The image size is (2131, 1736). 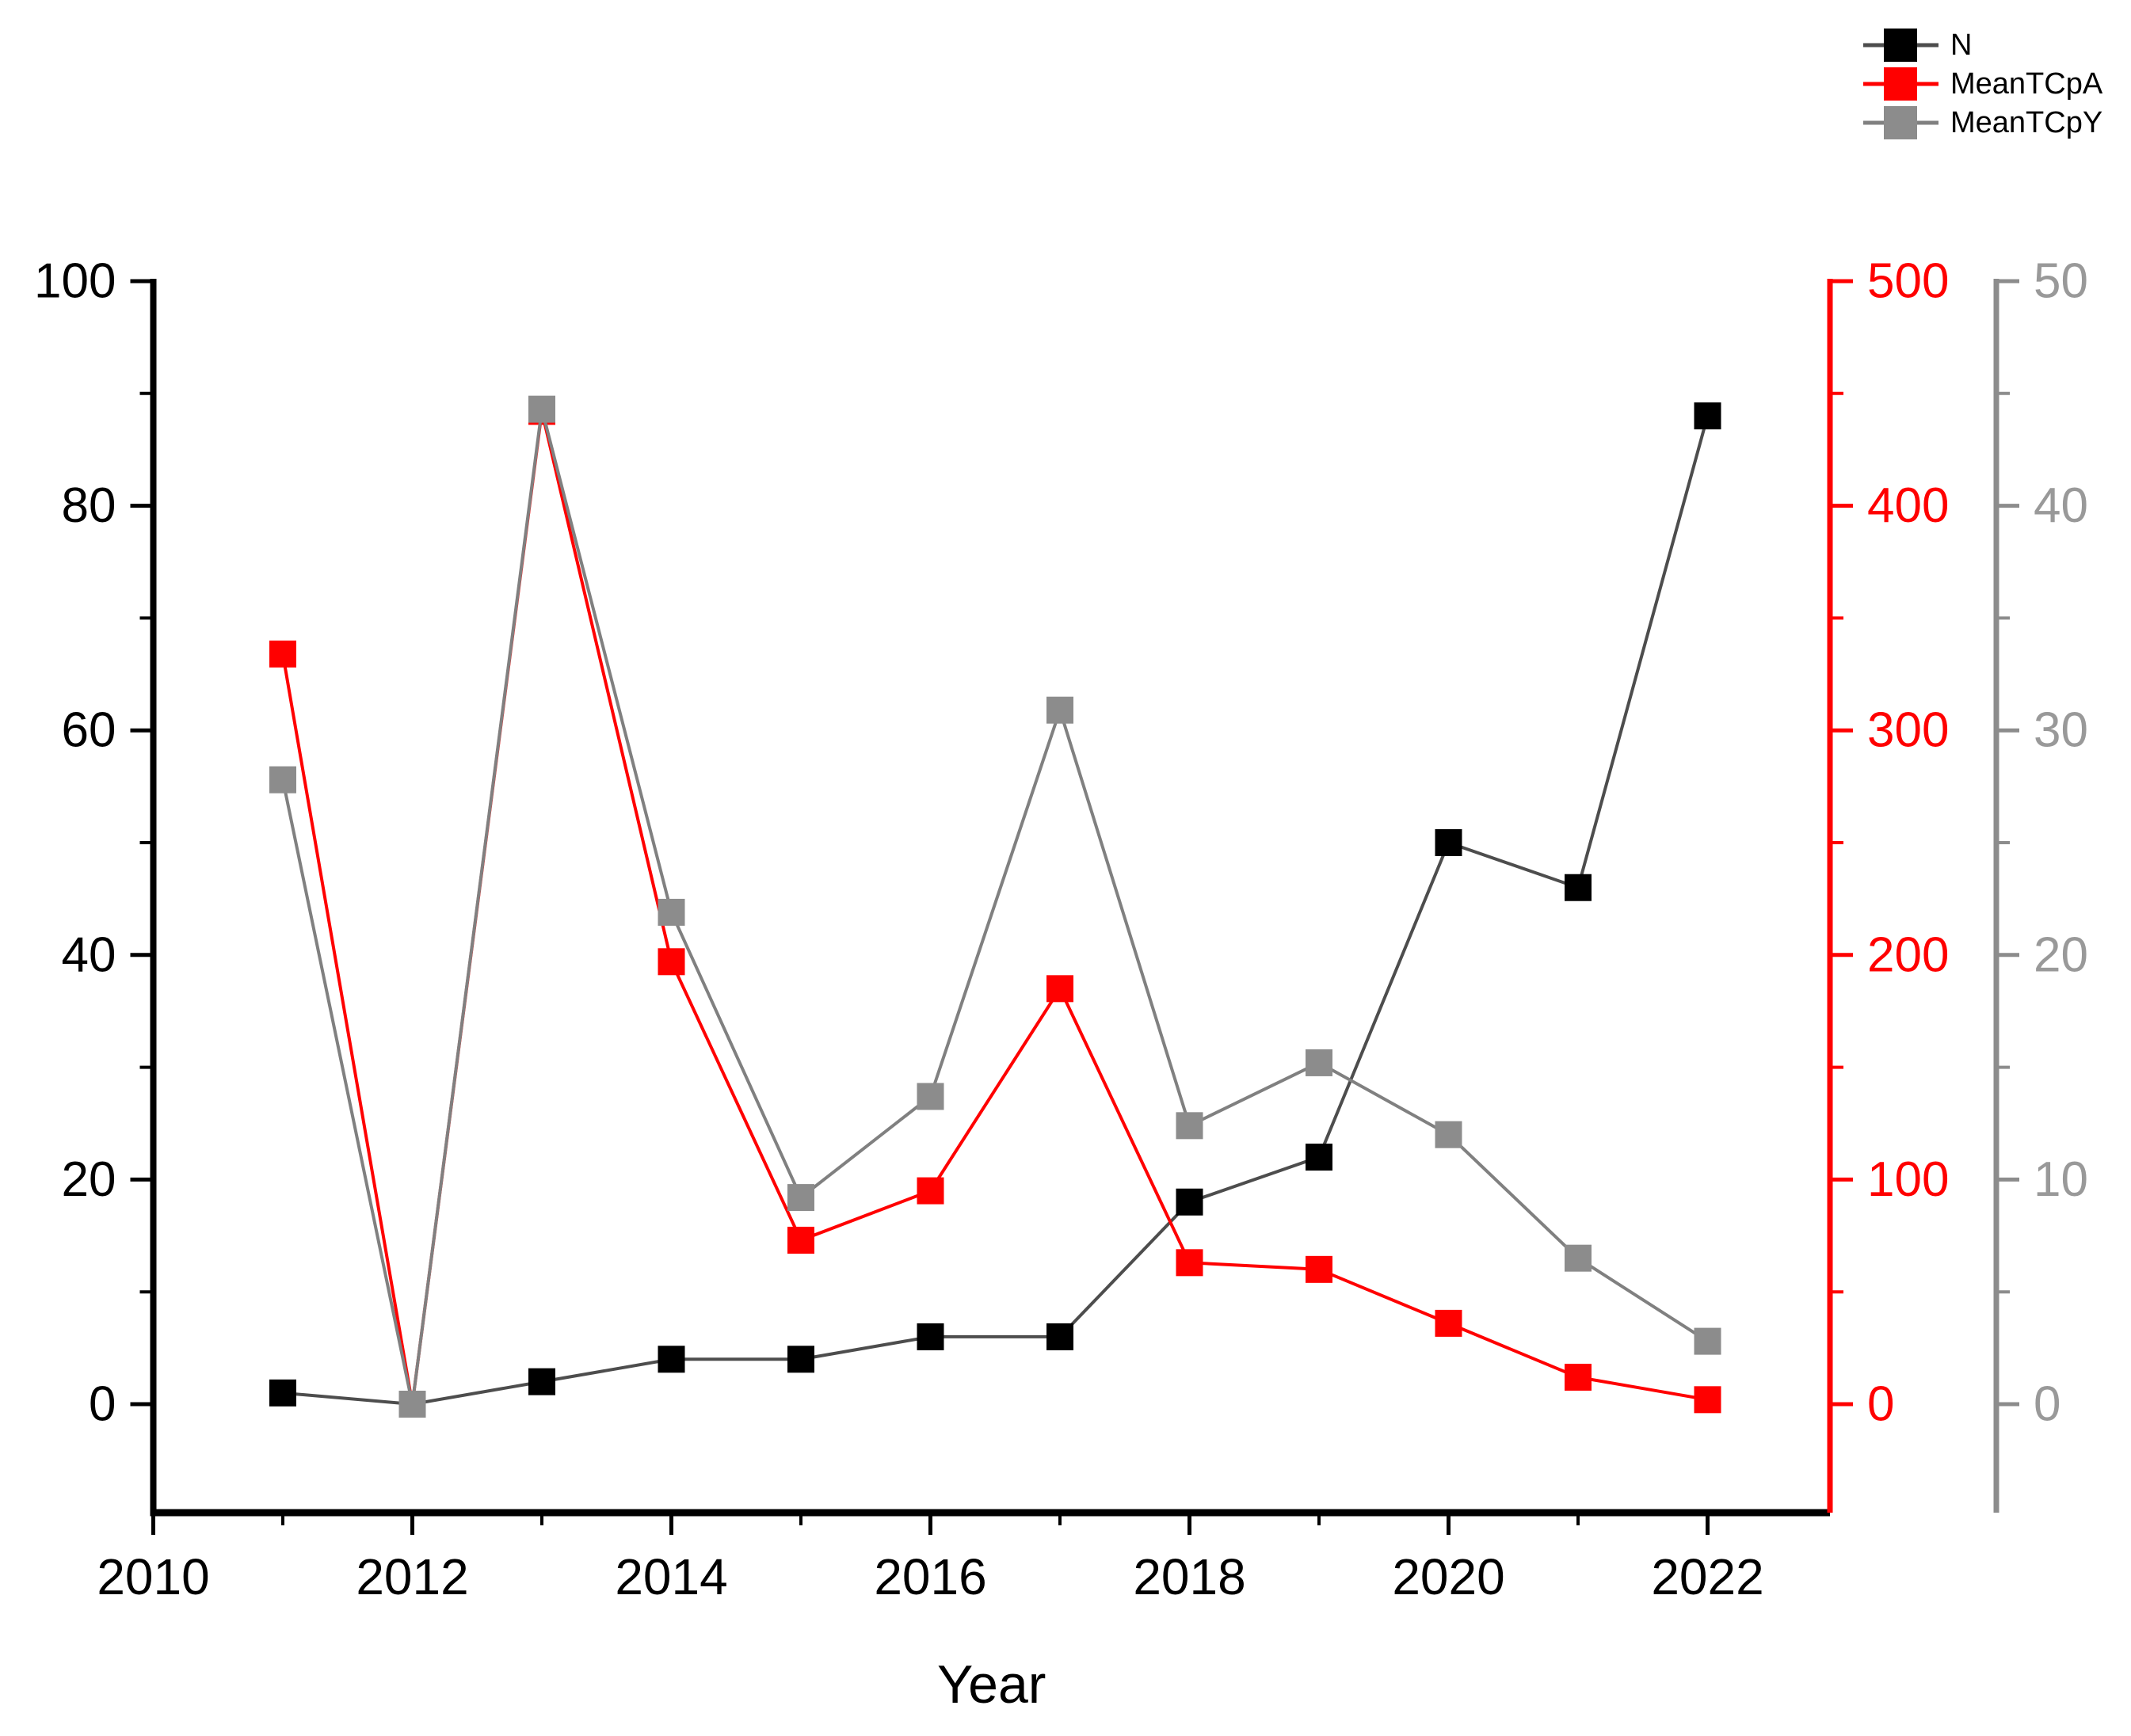 I want to click on data-point-MeanTCpY-2021, so click(x=1578, y=1258).